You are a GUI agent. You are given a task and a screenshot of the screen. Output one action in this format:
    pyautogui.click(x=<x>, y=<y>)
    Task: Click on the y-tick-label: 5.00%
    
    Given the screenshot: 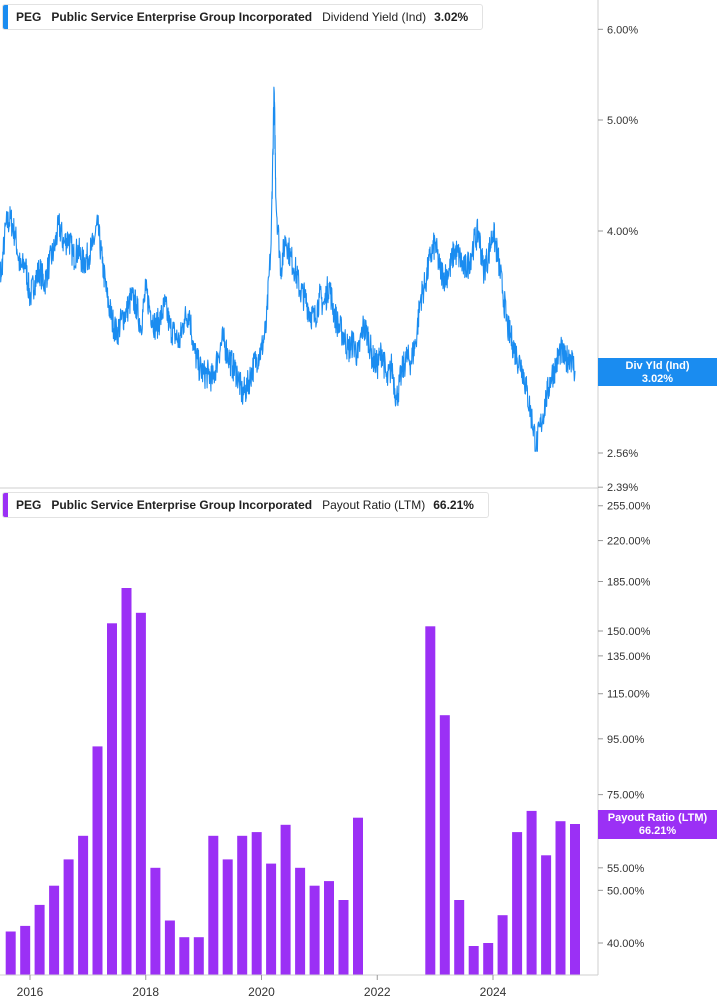 What is the action you would take?
    pyautogui.click(x=622, y=121)
    